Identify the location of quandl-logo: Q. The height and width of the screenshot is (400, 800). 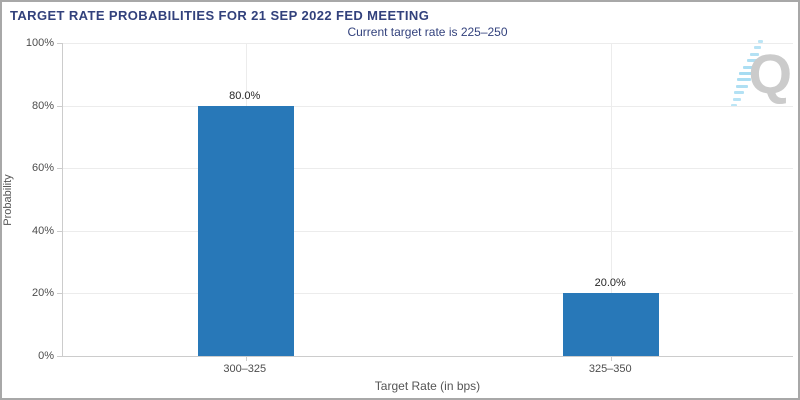
(759, 75).